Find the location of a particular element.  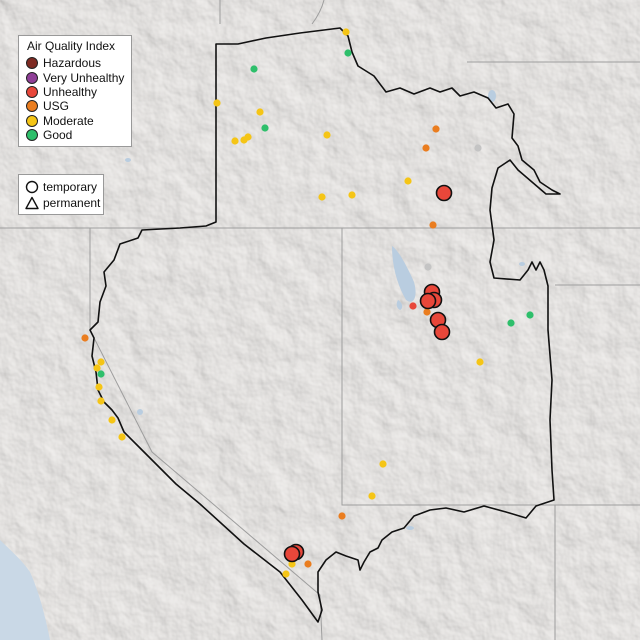

swatch-very-unhealthy is located at coordinates (32, 77).